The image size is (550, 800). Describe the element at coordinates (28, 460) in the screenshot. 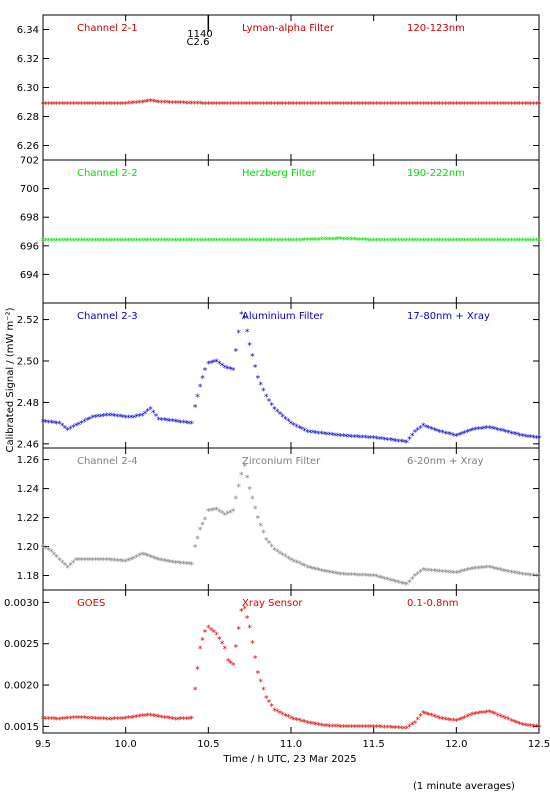

I see `y-tick-label: 1.26` at that location.